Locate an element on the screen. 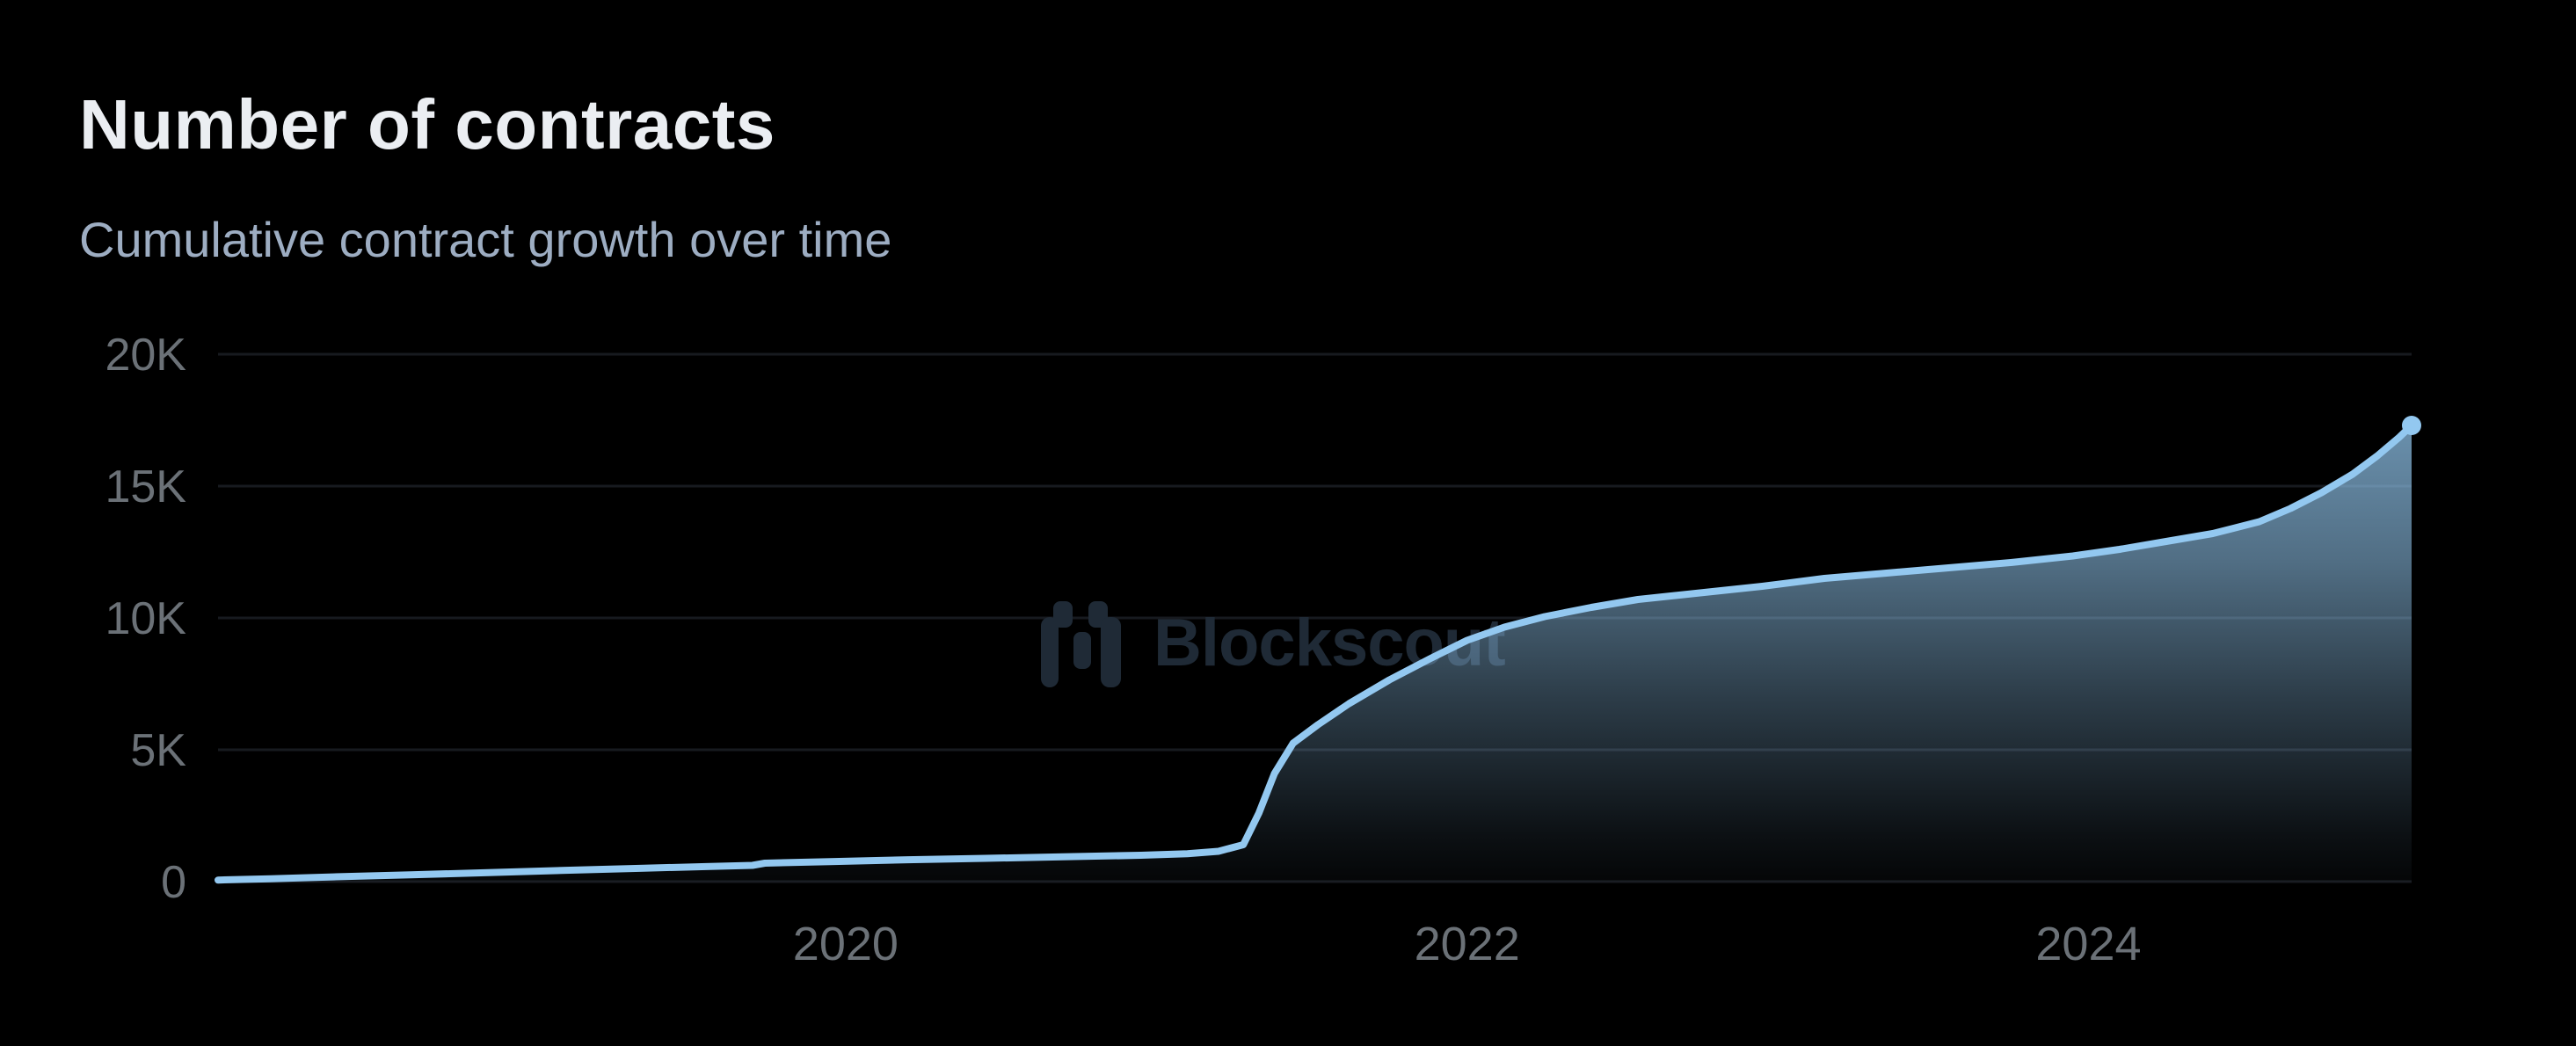  x-tick-label-2024: 2024 is located at coordinates (2088, 944).